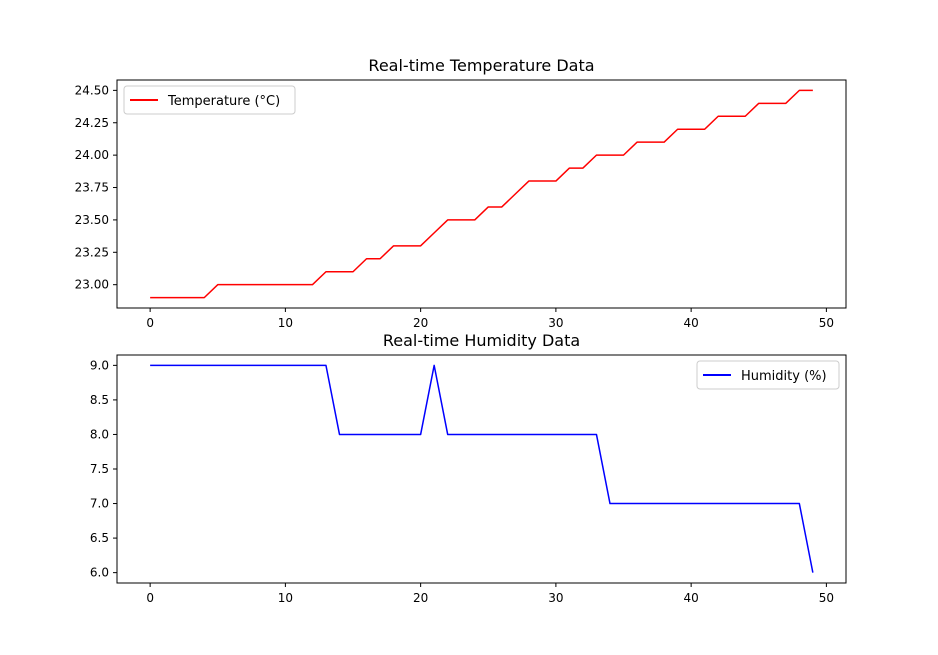 This screenshot has width=938, height=655. Describe the element at coordinates (92, 252) in the screenshot. I see `temperature-y-tick-label: 23.25` at that location.